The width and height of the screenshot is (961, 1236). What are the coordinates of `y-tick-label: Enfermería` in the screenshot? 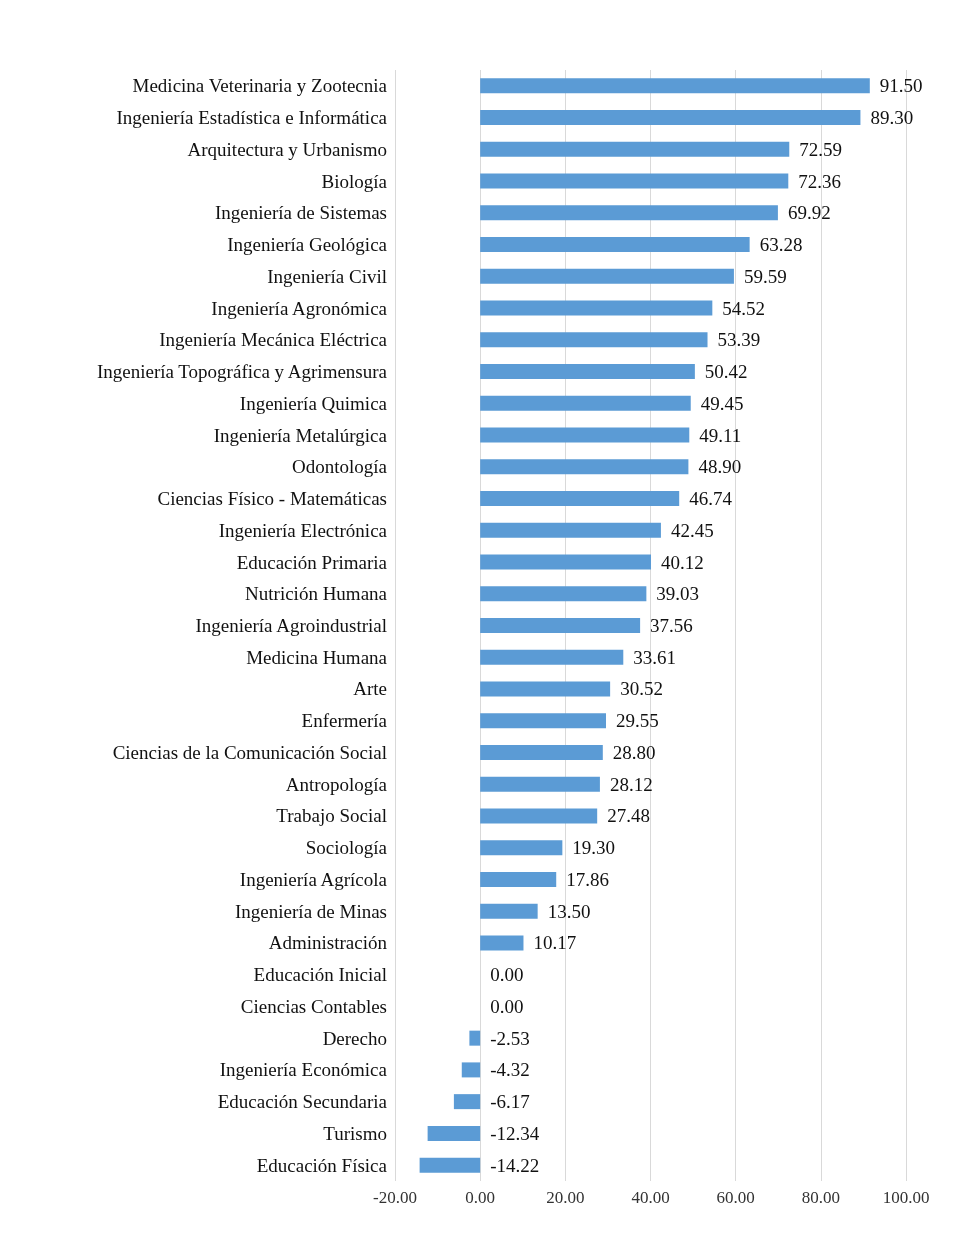 It's located at (344, 721).